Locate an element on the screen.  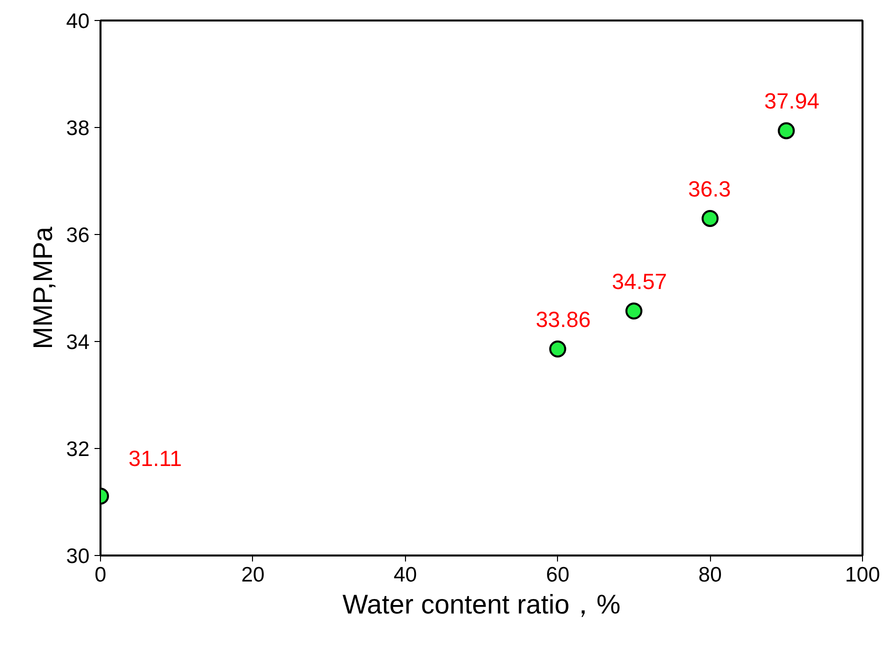
data-label: 33.86 is located at coordinates (563, 319).